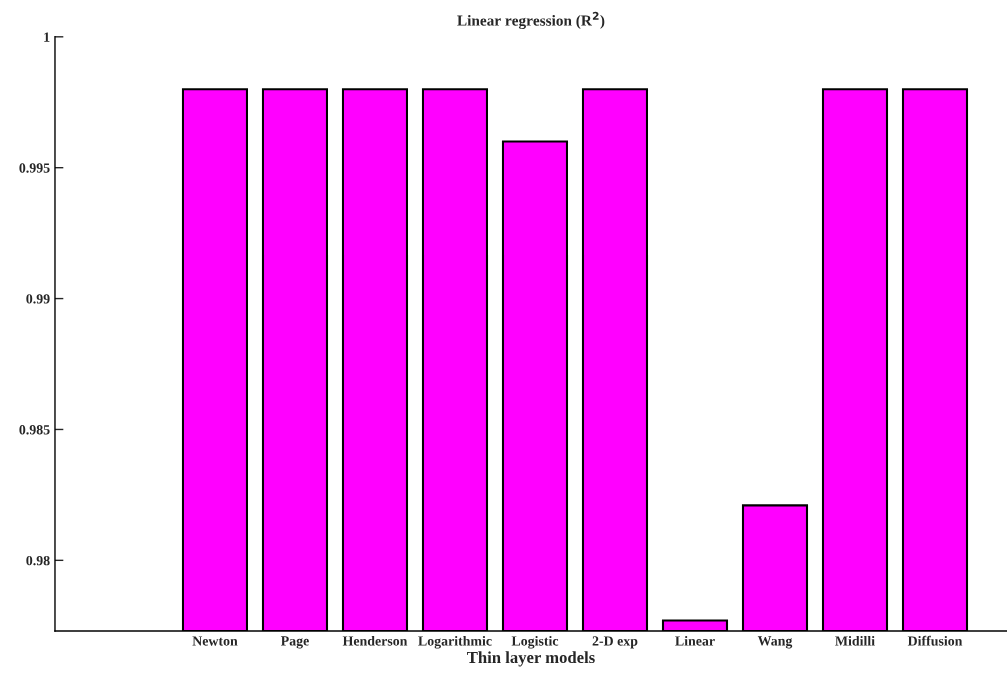 The height and width of the screenshot is (678, 1007). What do you see at coordinates (375, 640) in the screenshot?
I see `x-tick-label: Henderson` at bounding box center [375, 640].